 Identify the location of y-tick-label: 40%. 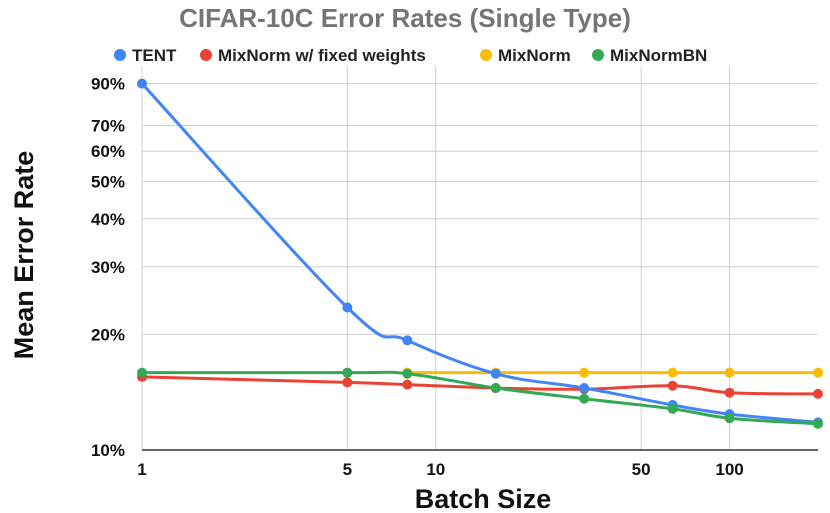
(108, 219).